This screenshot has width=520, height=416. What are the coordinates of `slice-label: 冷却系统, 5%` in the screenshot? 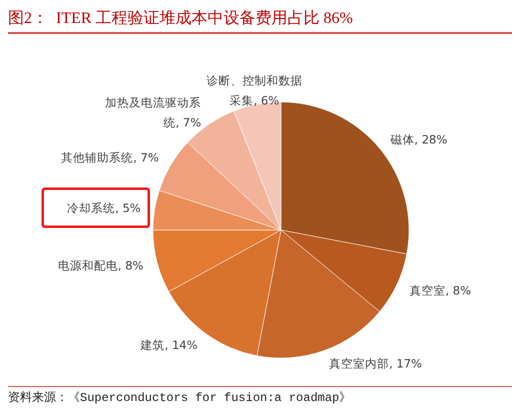 It's located at (104, 207).